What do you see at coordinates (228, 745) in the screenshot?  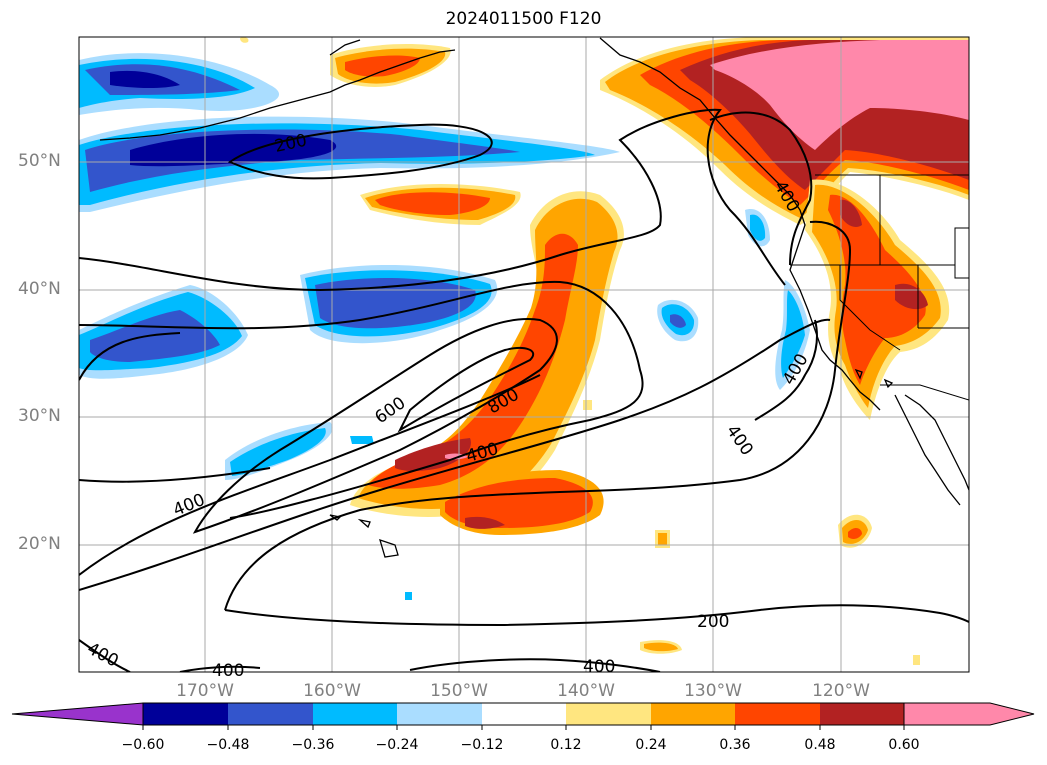 I see `colorbar-tick-label: −0.48` at bounding box center [228, 745].